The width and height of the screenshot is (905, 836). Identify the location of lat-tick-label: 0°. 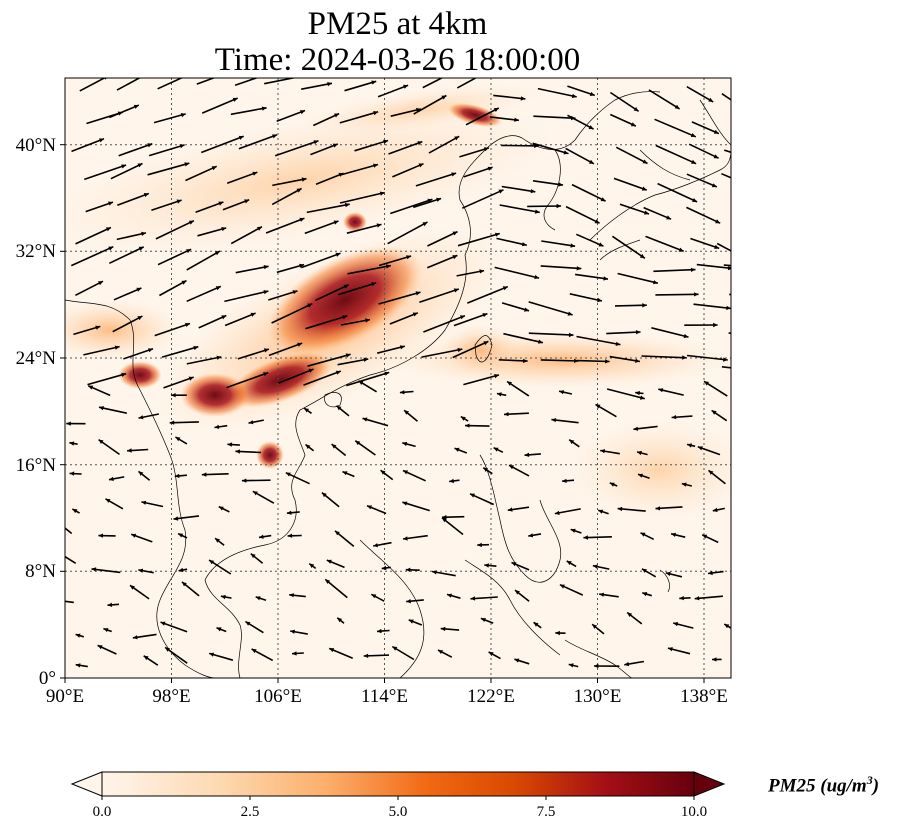
(47, 678).